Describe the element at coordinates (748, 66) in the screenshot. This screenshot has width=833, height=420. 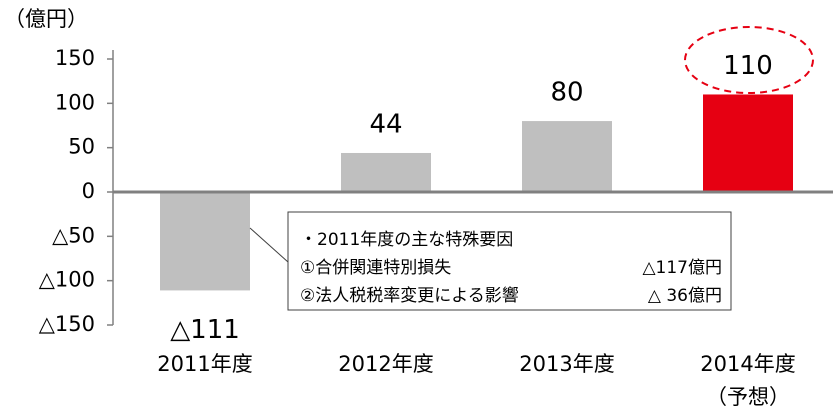
I see `data-label: 110` at that location.